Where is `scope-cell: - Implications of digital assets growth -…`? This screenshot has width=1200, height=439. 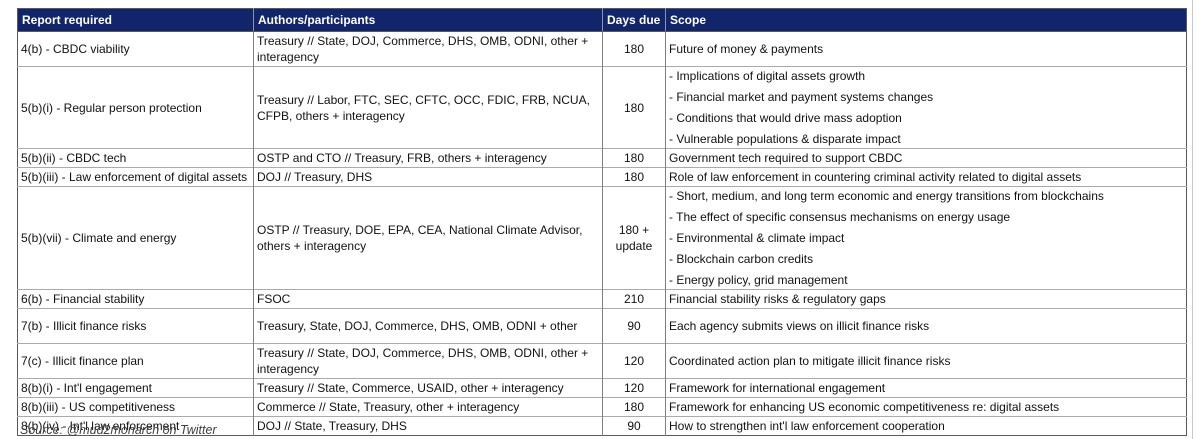
scope-cell: - Implications of digital assets growth -… is located at coordinates (926, 107).